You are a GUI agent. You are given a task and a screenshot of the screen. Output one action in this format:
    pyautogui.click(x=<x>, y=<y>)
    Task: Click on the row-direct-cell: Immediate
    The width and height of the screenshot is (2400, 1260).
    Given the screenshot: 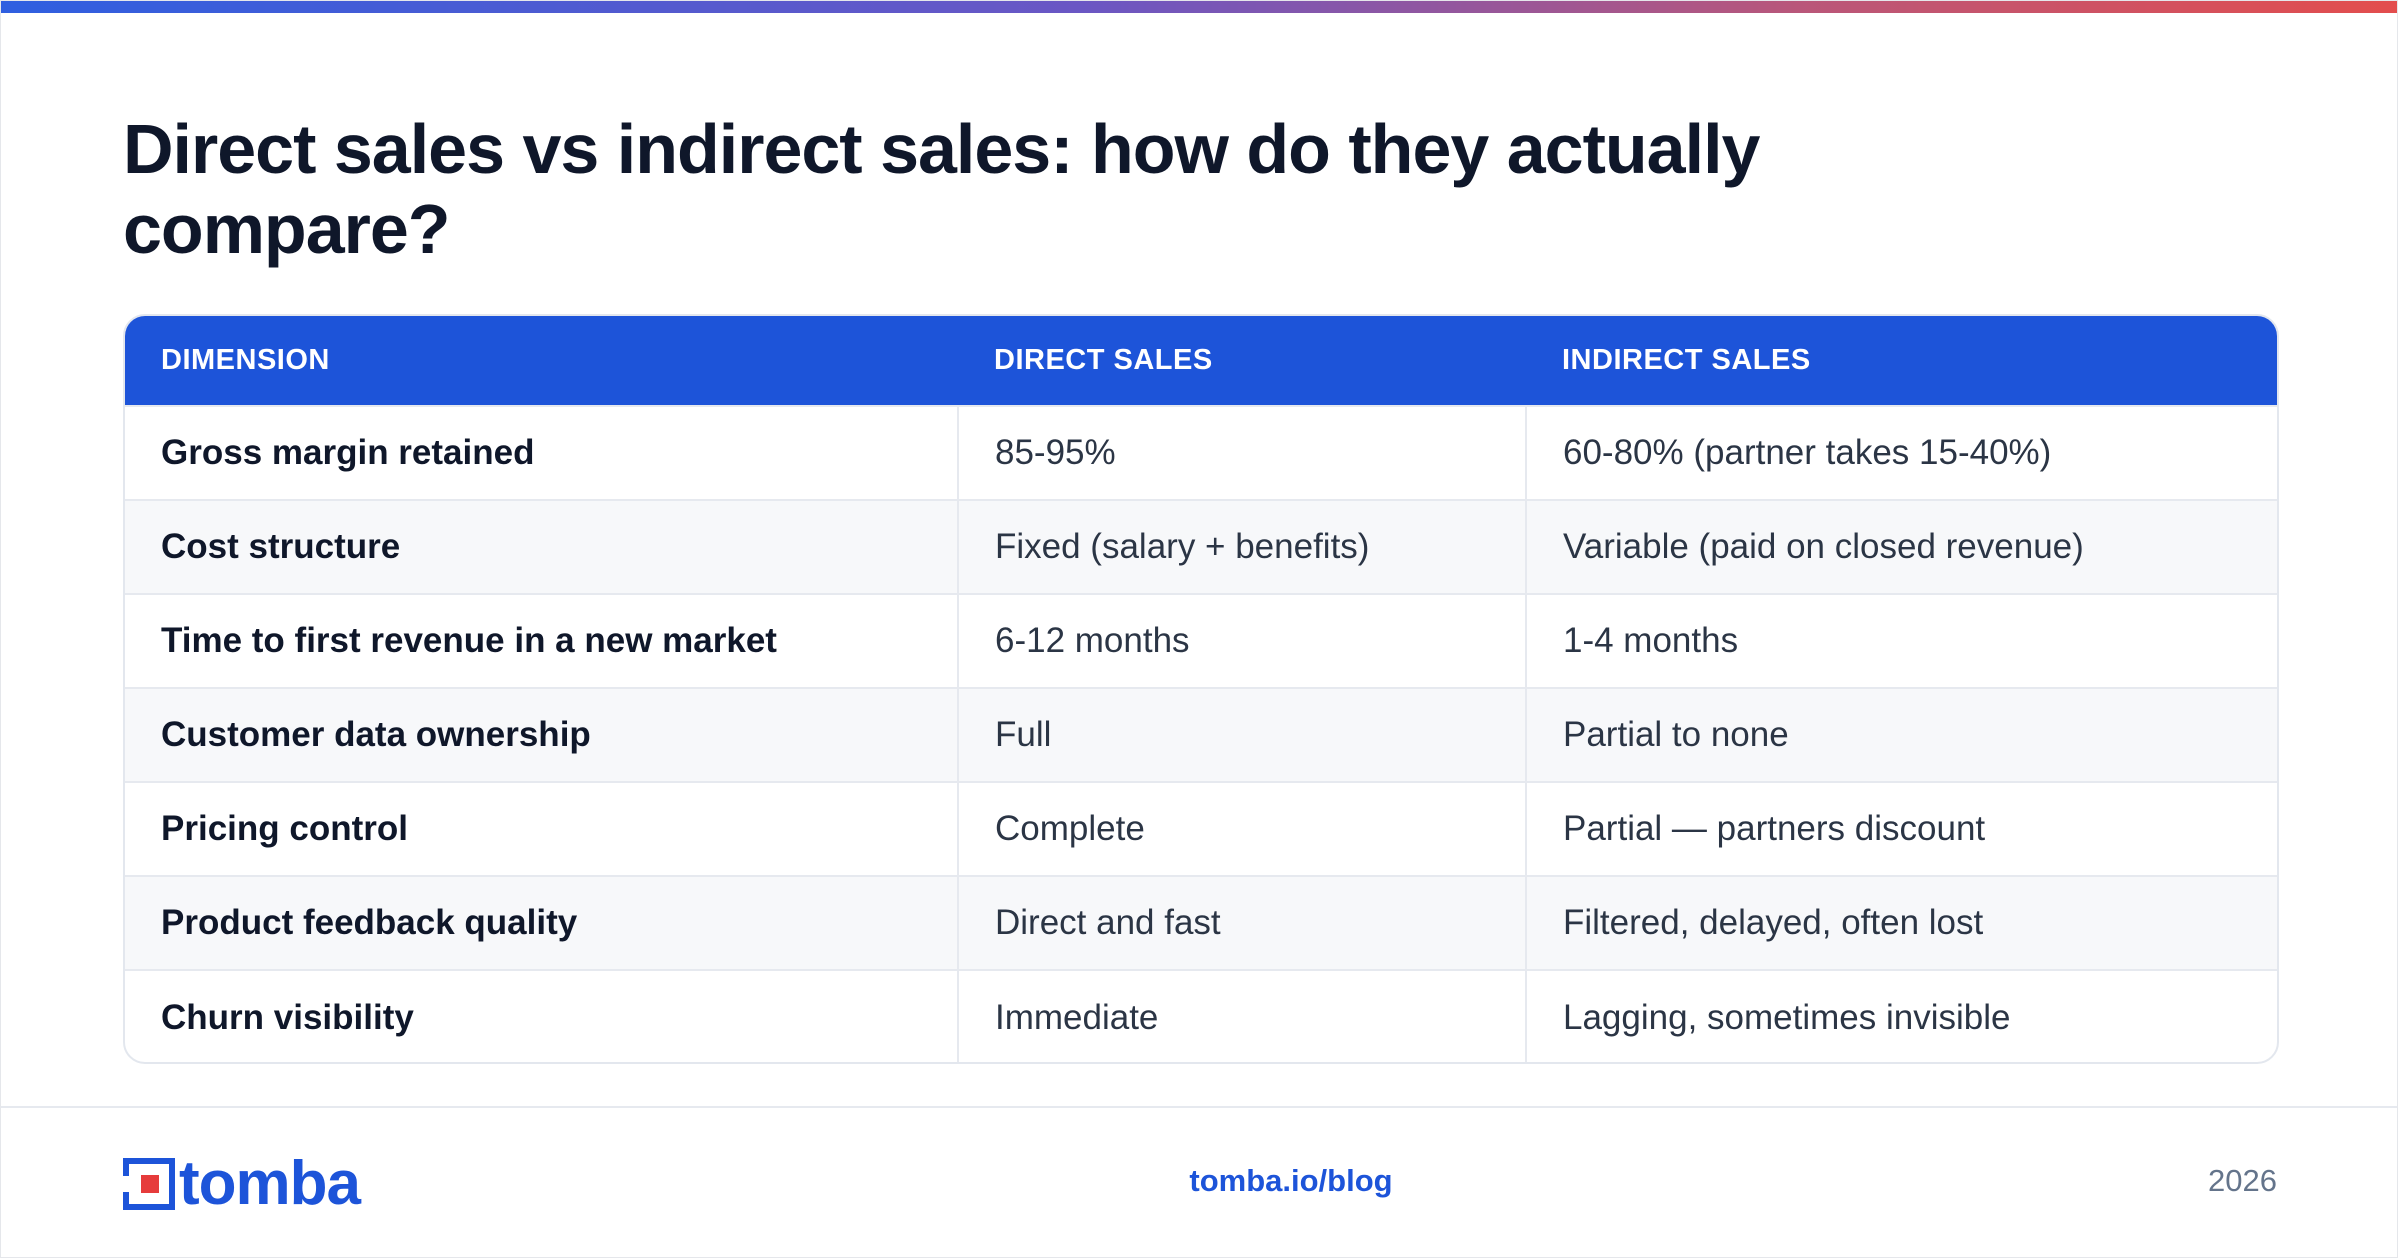 What is the action you would take?
    pyautogui.click(x=1241, y=1015)
    